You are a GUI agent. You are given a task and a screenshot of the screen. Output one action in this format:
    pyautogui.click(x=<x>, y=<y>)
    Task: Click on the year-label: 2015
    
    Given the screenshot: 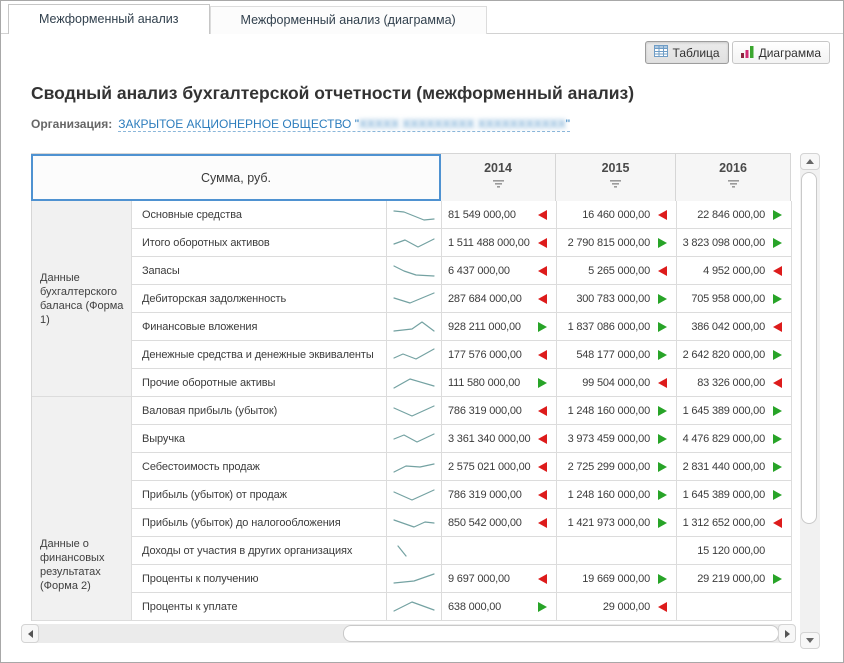 What is the action you would take?
    pyautogui.click(x=615, y=168)
    